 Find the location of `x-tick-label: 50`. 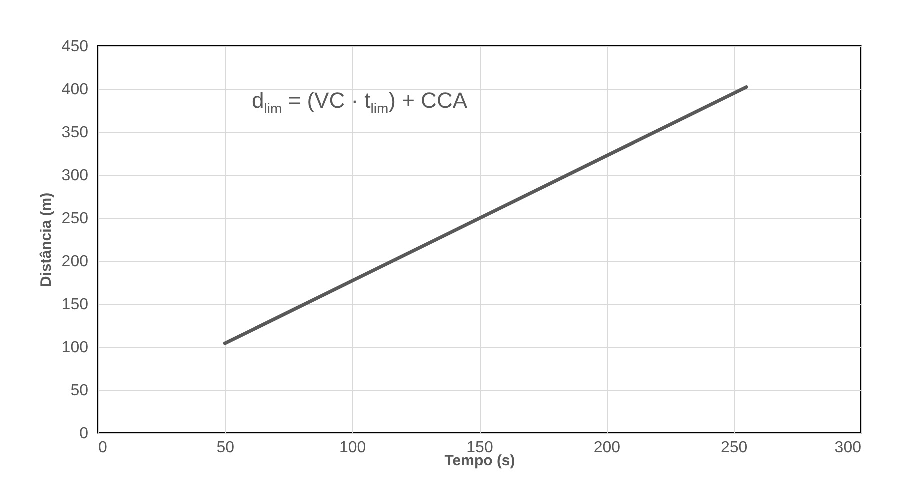

x-tick-label: 50 is located at coordinates (225, 448).